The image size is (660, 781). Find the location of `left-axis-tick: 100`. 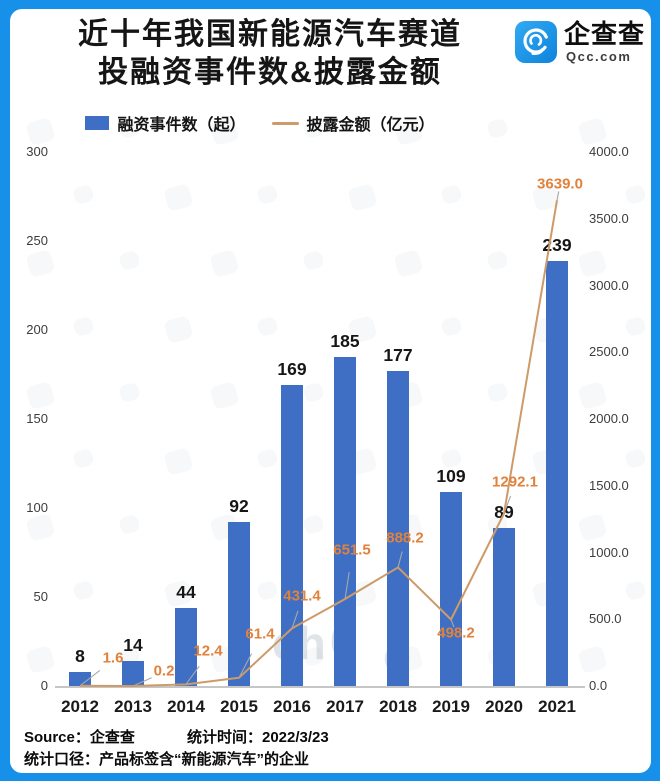

left-axis-tick: 100 is located at coordinates (37, 507).